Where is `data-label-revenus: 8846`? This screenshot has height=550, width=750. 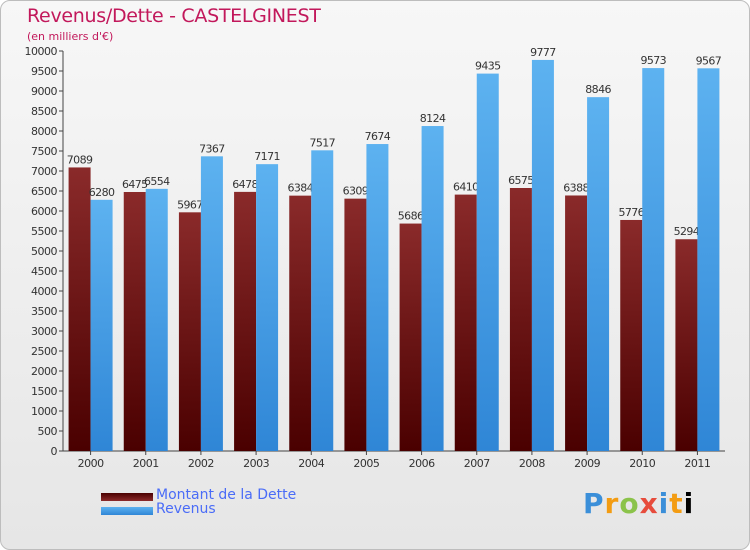 data-label-revenus: 8846 is located at coordinates (598, 89).